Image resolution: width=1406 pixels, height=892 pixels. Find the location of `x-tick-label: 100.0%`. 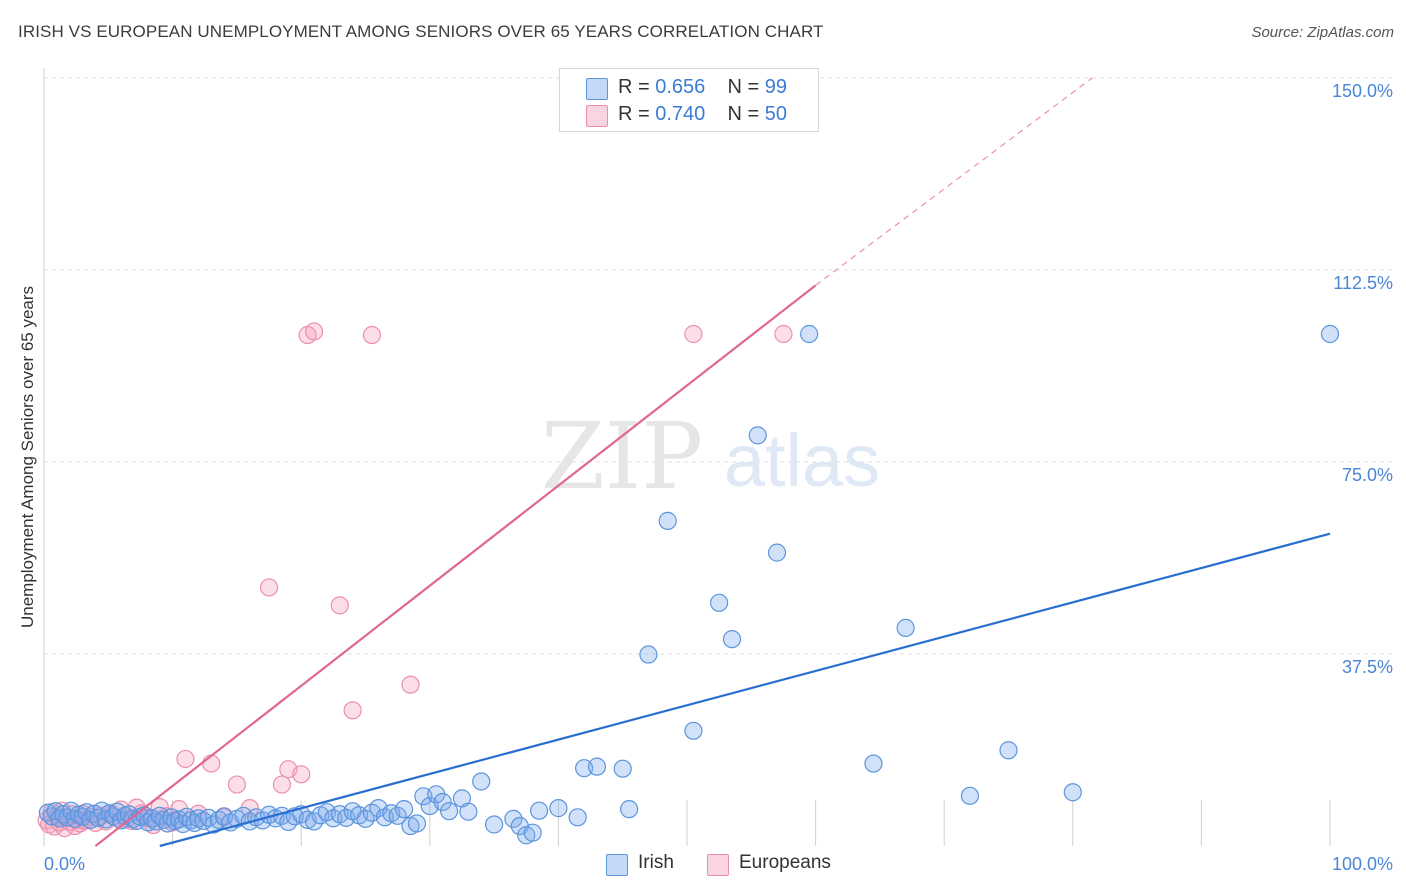

x-tick-label: 100.0% is located at coordinates (1362, 864).